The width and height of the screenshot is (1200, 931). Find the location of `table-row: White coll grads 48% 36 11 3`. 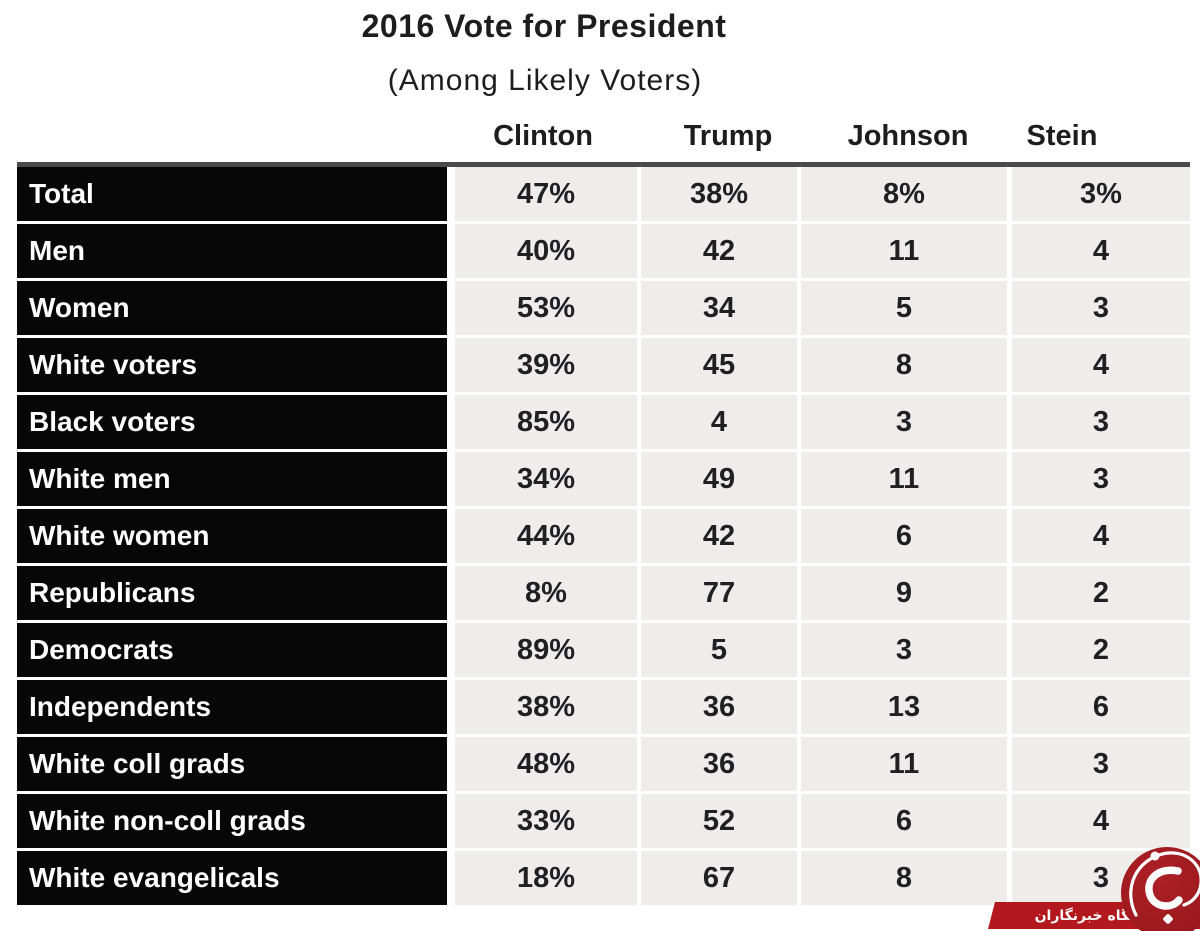

table-row: White coll grads 48% 36 11 3 is located at coordinates (603, 764).